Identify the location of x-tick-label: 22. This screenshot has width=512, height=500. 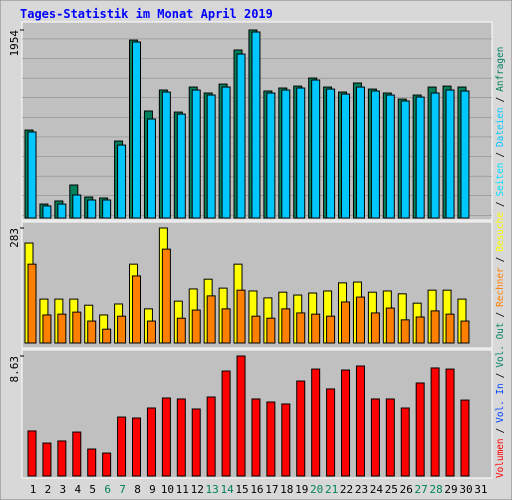
(346, 489).